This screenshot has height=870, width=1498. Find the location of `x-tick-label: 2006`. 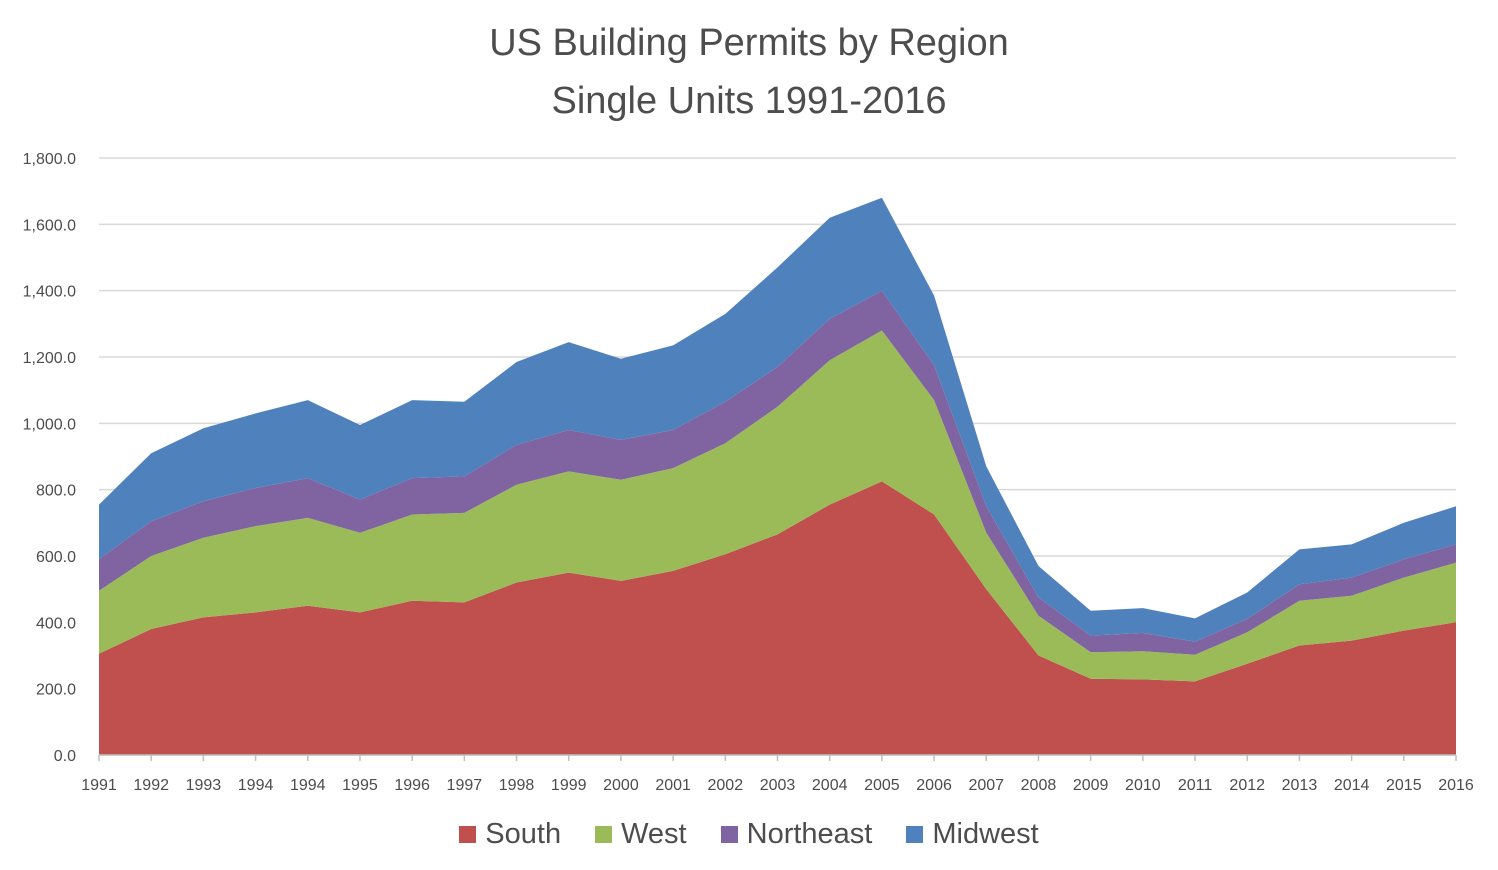

x-tick-label: 2006 is located at coordinates (934, 785).